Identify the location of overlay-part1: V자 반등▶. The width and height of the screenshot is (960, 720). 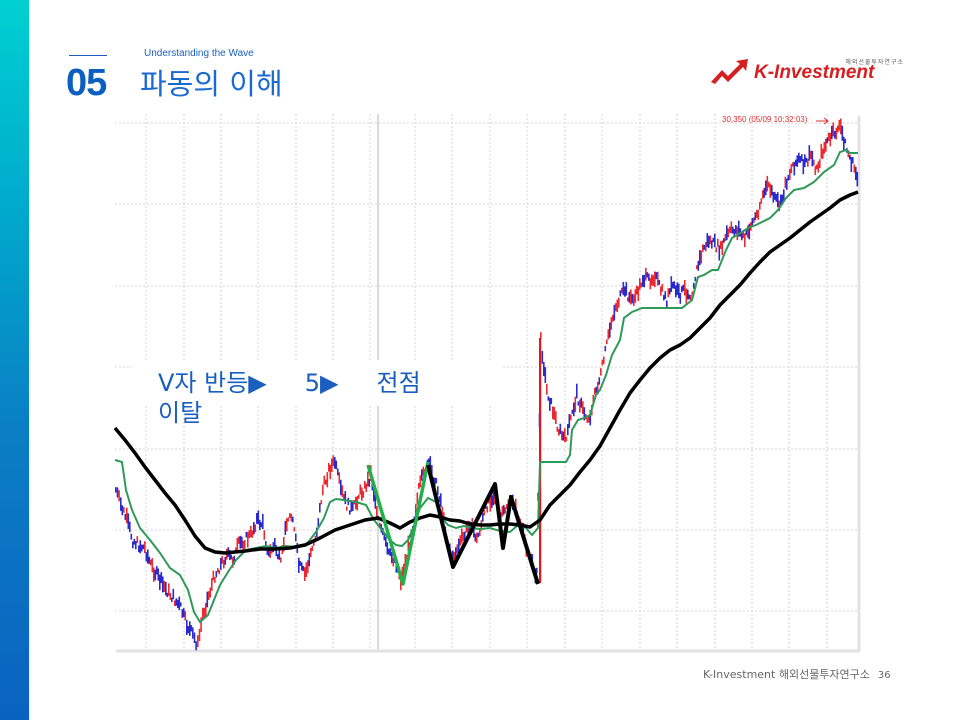
(212, 383).